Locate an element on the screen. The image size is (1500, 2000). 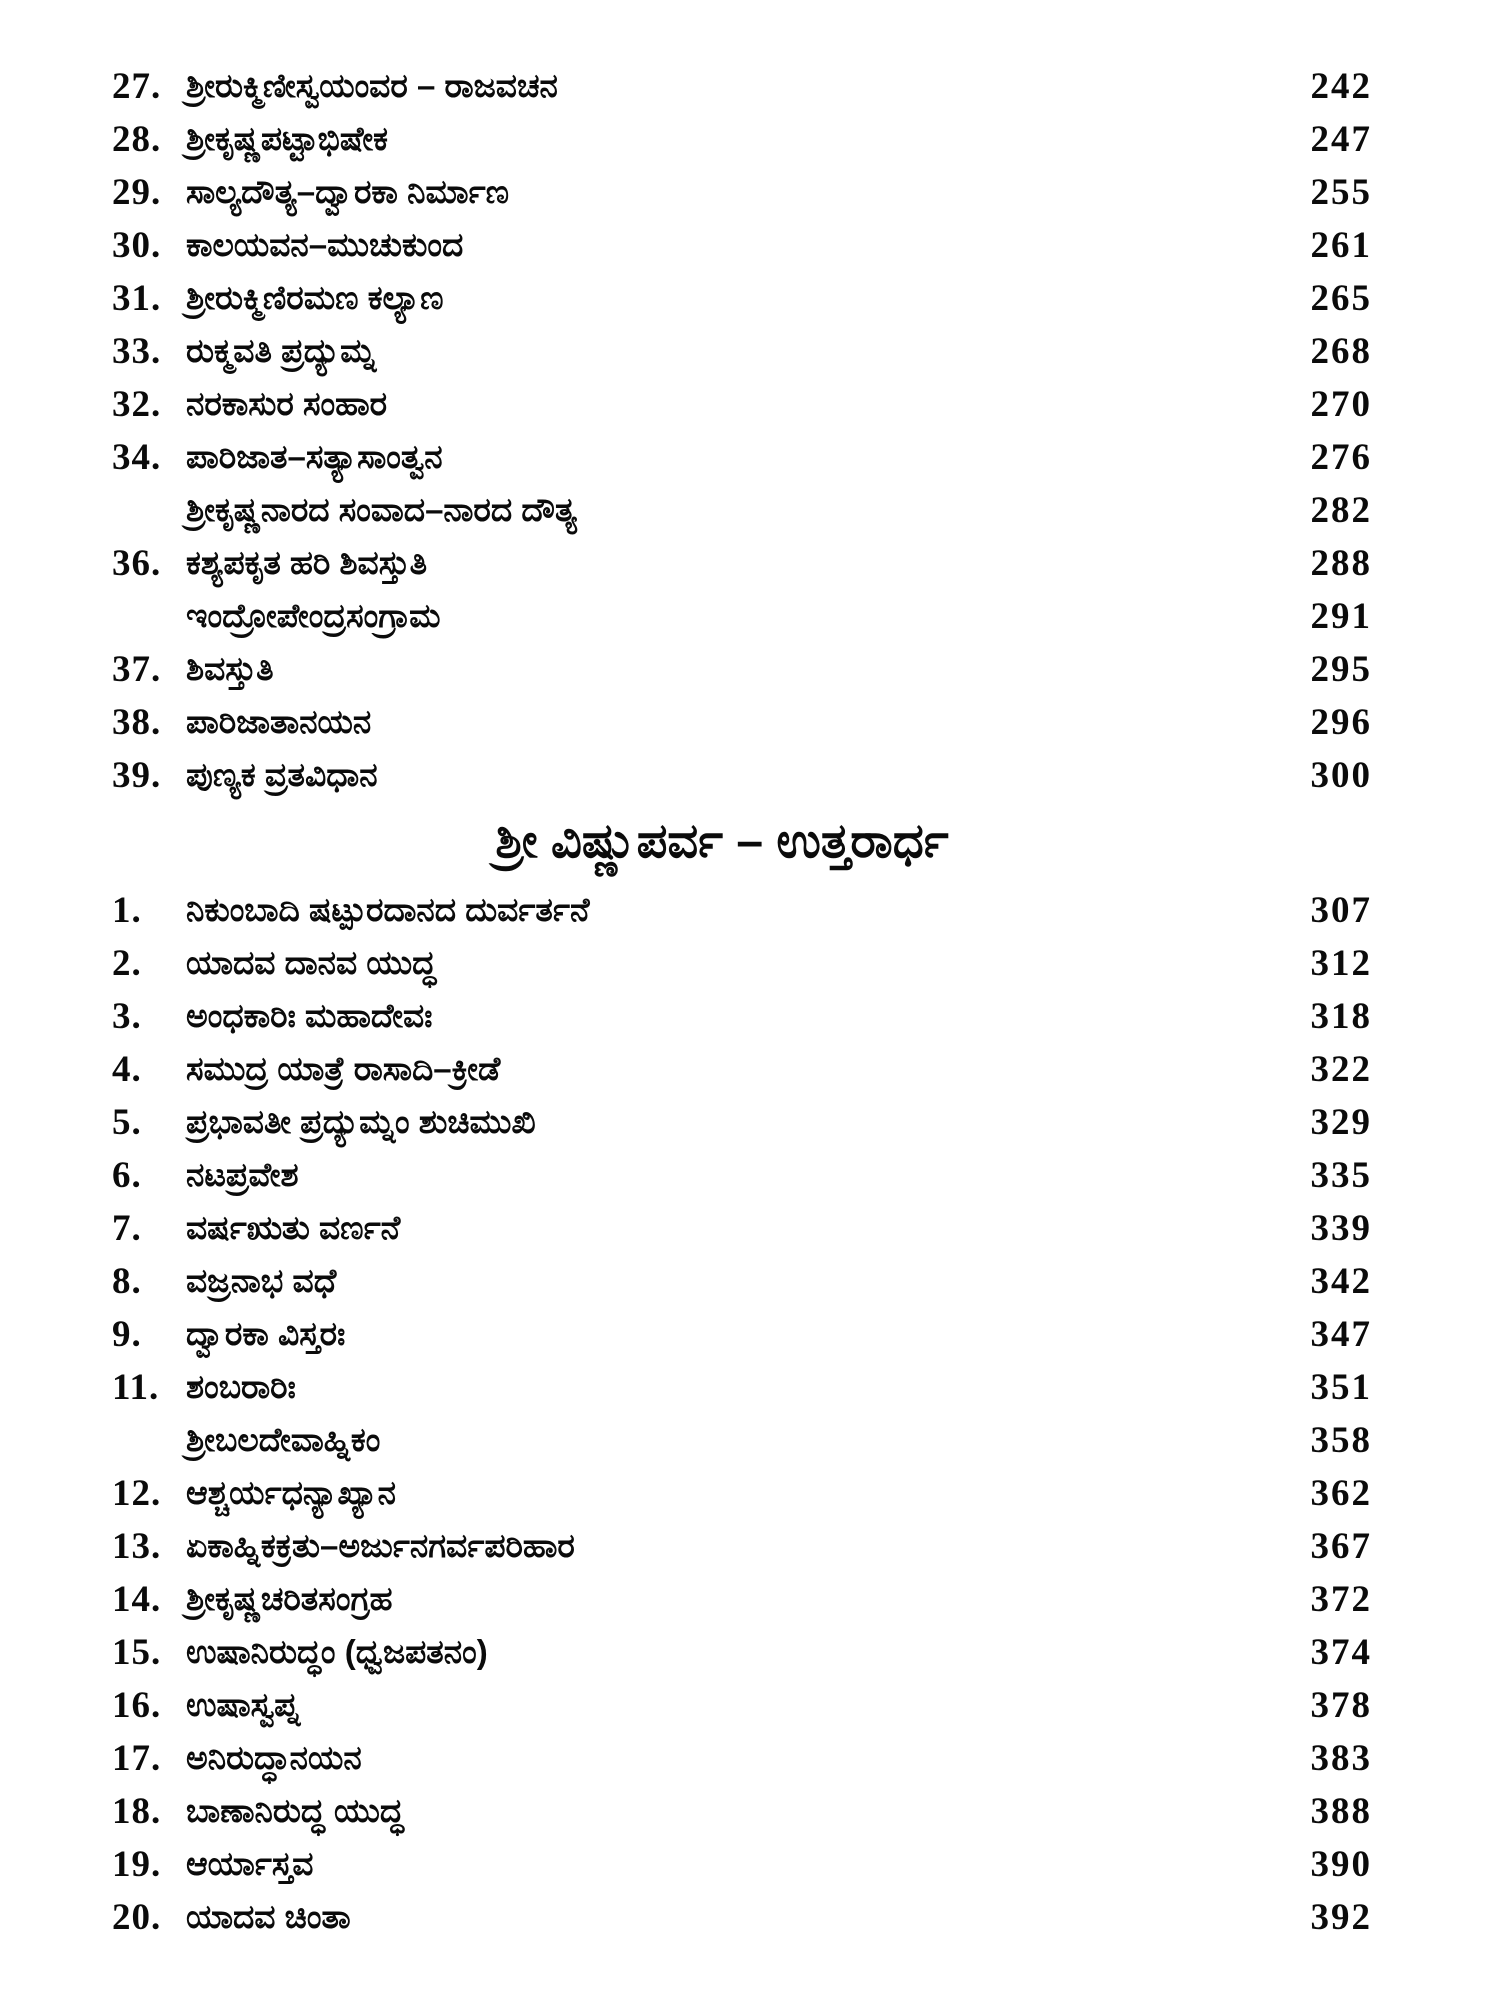
entry-page-number: 358 is located at coordinates (1341, 1440).